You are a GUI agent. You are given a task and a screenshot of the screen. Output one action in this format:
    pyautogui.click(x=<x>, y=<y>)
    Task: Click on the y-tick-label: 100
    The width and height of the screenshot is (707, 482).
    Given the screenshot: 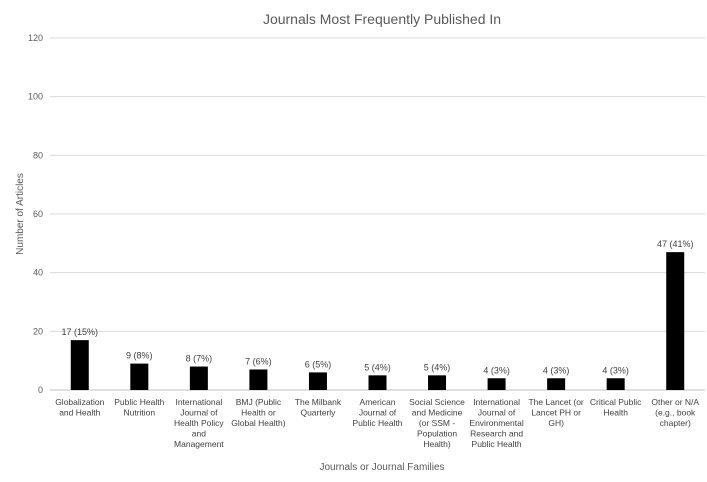 What is the action you would take?
    pyautogui.click(x=35, y=97)
    